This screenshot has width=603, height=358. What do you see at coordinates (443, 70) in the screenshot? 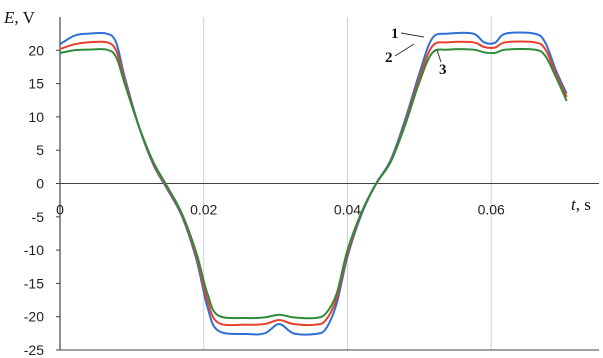
I see `series-3-label: 3` at bounding box center [443, 70].